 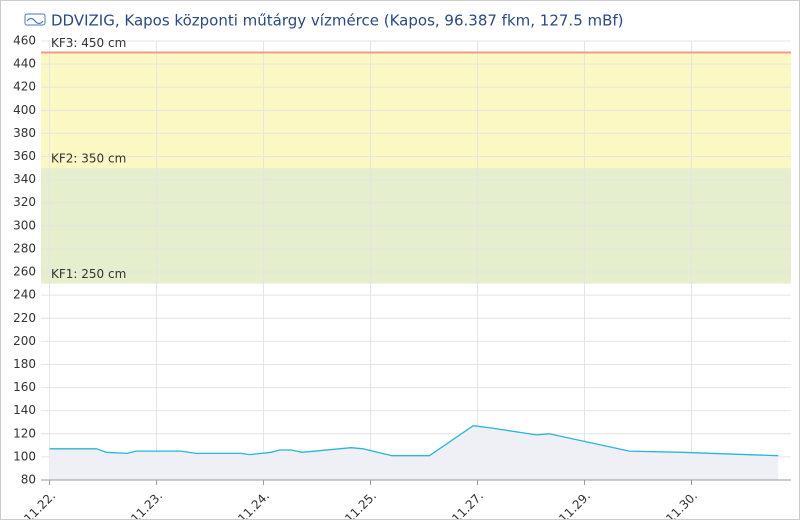 I want to click on y-tick-label: 380, so click(x=24, y=133).